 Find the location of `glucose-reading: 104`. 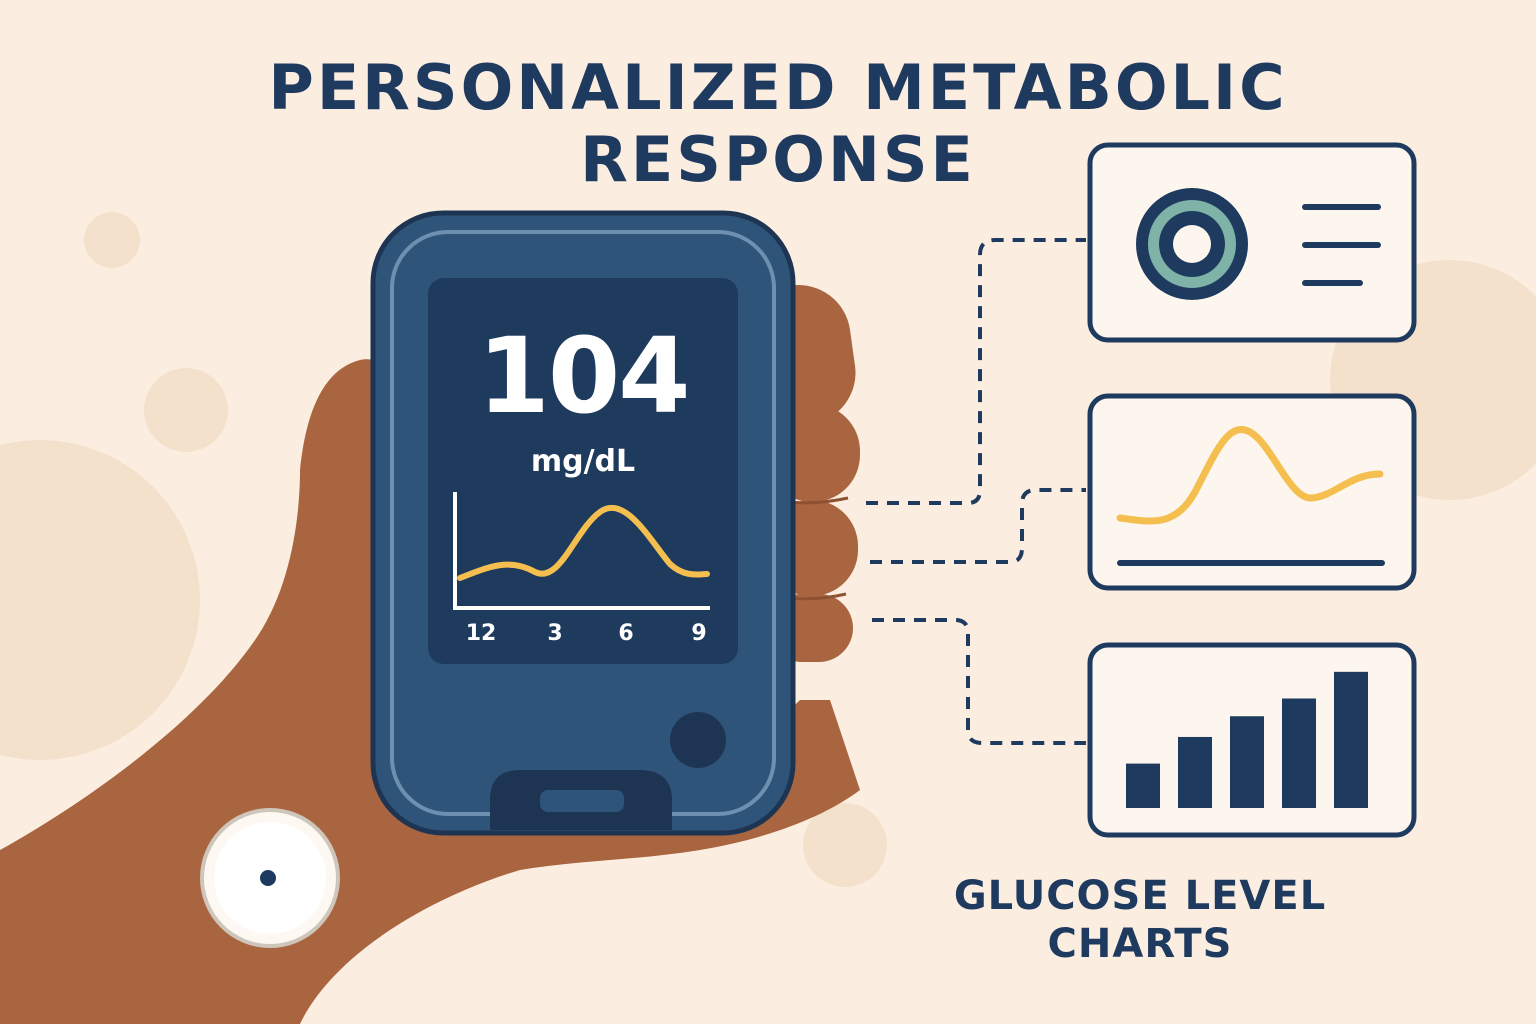

glucose-reading: 104 is located at coordinates (583, 376).